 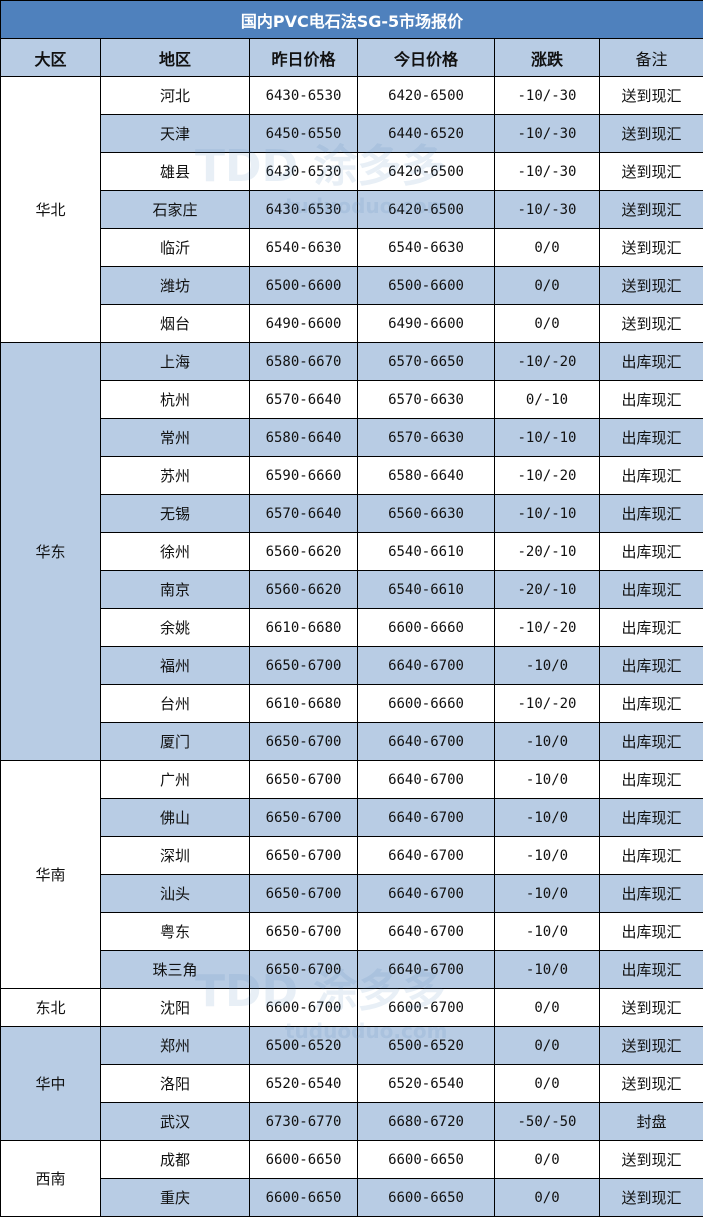 I want to click on area-cell: 佛山, so click(x=175, y=817).